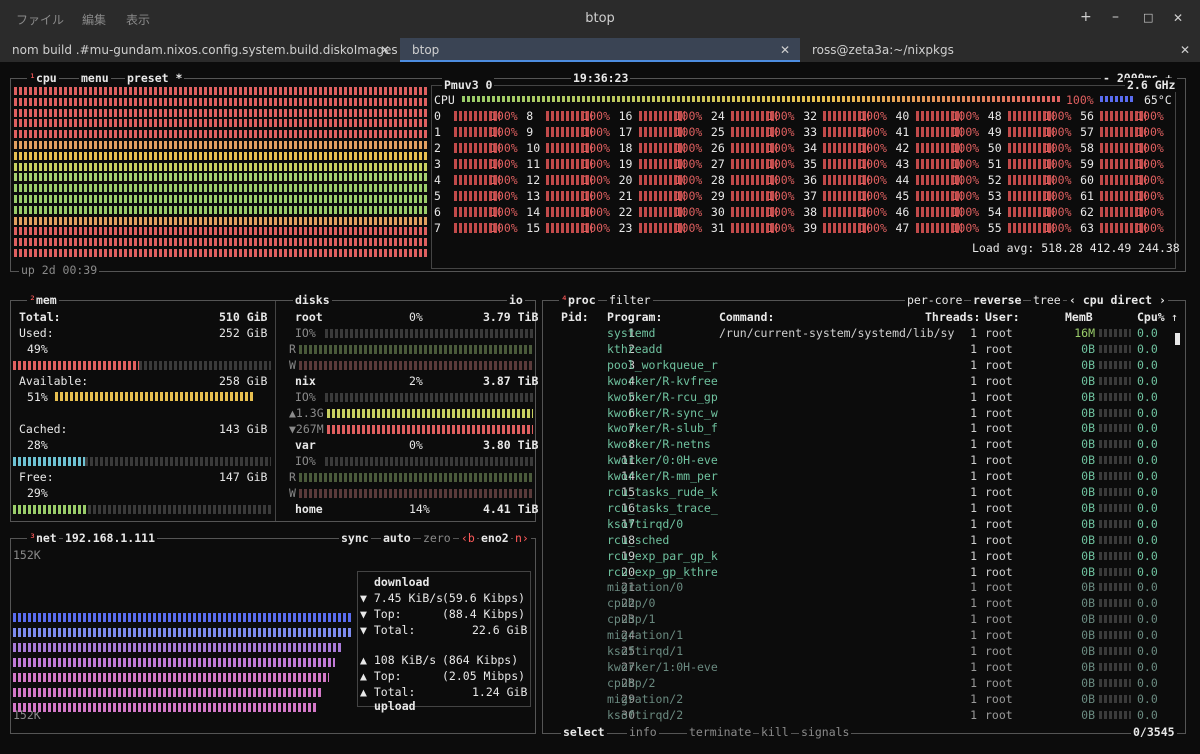 Image resolution: width=1200 pixels, height=754 pixels. Describe the element at coordinates (999, 492) in the screenshot. I see `proc-user: root` at that location.